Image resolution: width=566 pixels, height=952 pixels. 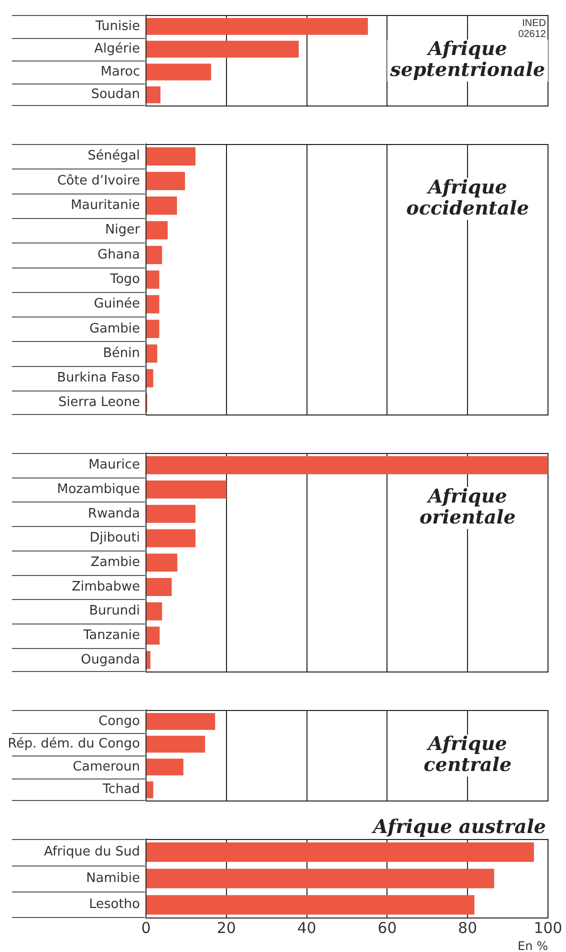 What do you see at coordinates (114, 465) in the screenshot?
I see `y-tick-label: Maurice` at bounding box center [114, 465].